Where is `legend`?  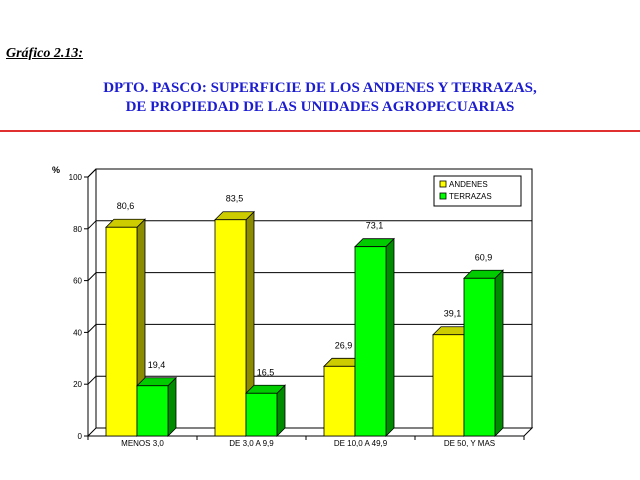 legend is located at coordinates (477, 191).